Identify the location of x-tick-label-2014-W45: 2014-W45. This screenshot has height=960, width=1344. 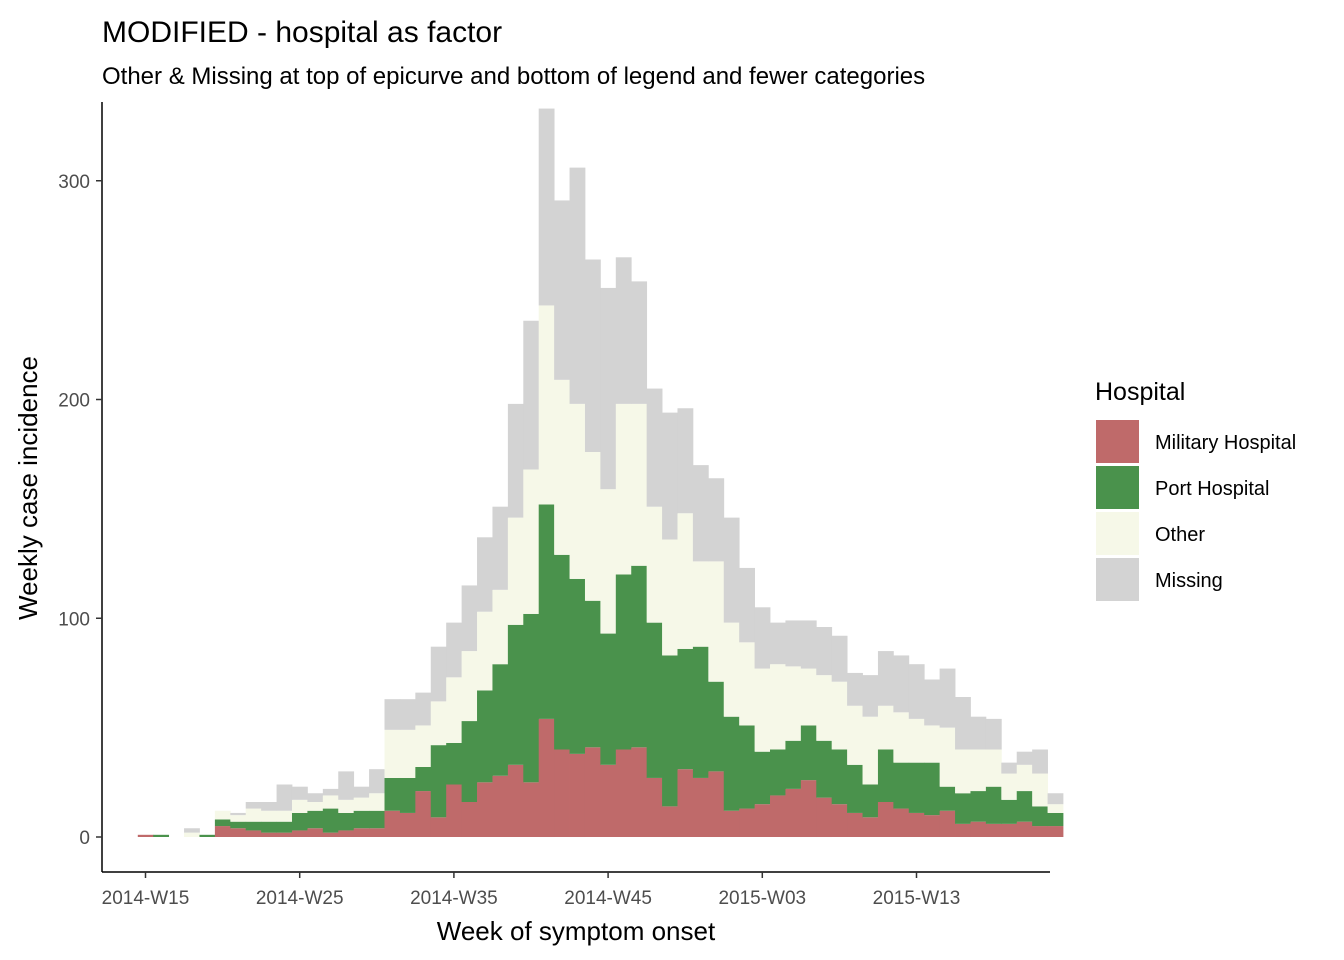
(608, 898).